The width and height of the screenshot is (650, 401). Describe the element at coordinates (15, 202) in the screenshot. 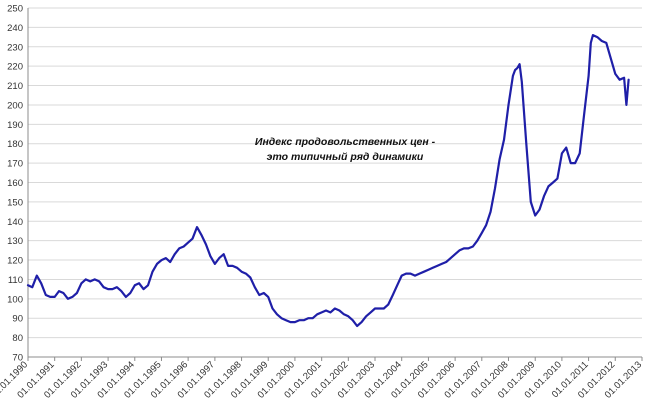

I see `y-tick-label: 150` at that location.